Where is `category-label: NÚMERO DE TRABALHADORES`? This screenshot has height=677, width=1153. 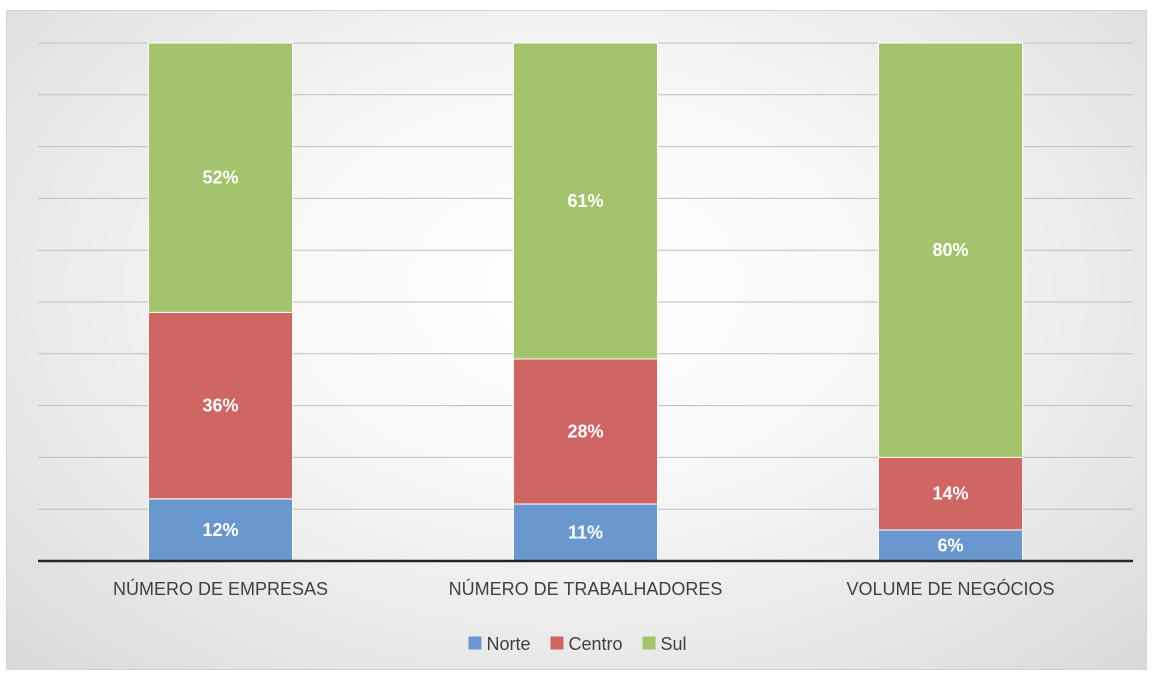
category-label: NÚMERO DE TRABALHADORES is located at coordinates (586, 588).